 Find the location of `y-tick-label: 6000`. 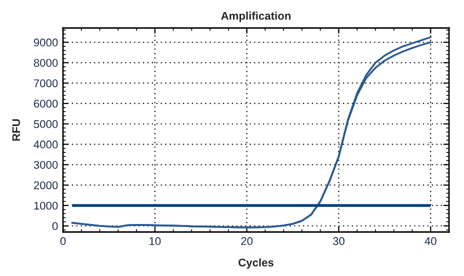

y-tick-label: 6000 is located at coordinates (46, 104).